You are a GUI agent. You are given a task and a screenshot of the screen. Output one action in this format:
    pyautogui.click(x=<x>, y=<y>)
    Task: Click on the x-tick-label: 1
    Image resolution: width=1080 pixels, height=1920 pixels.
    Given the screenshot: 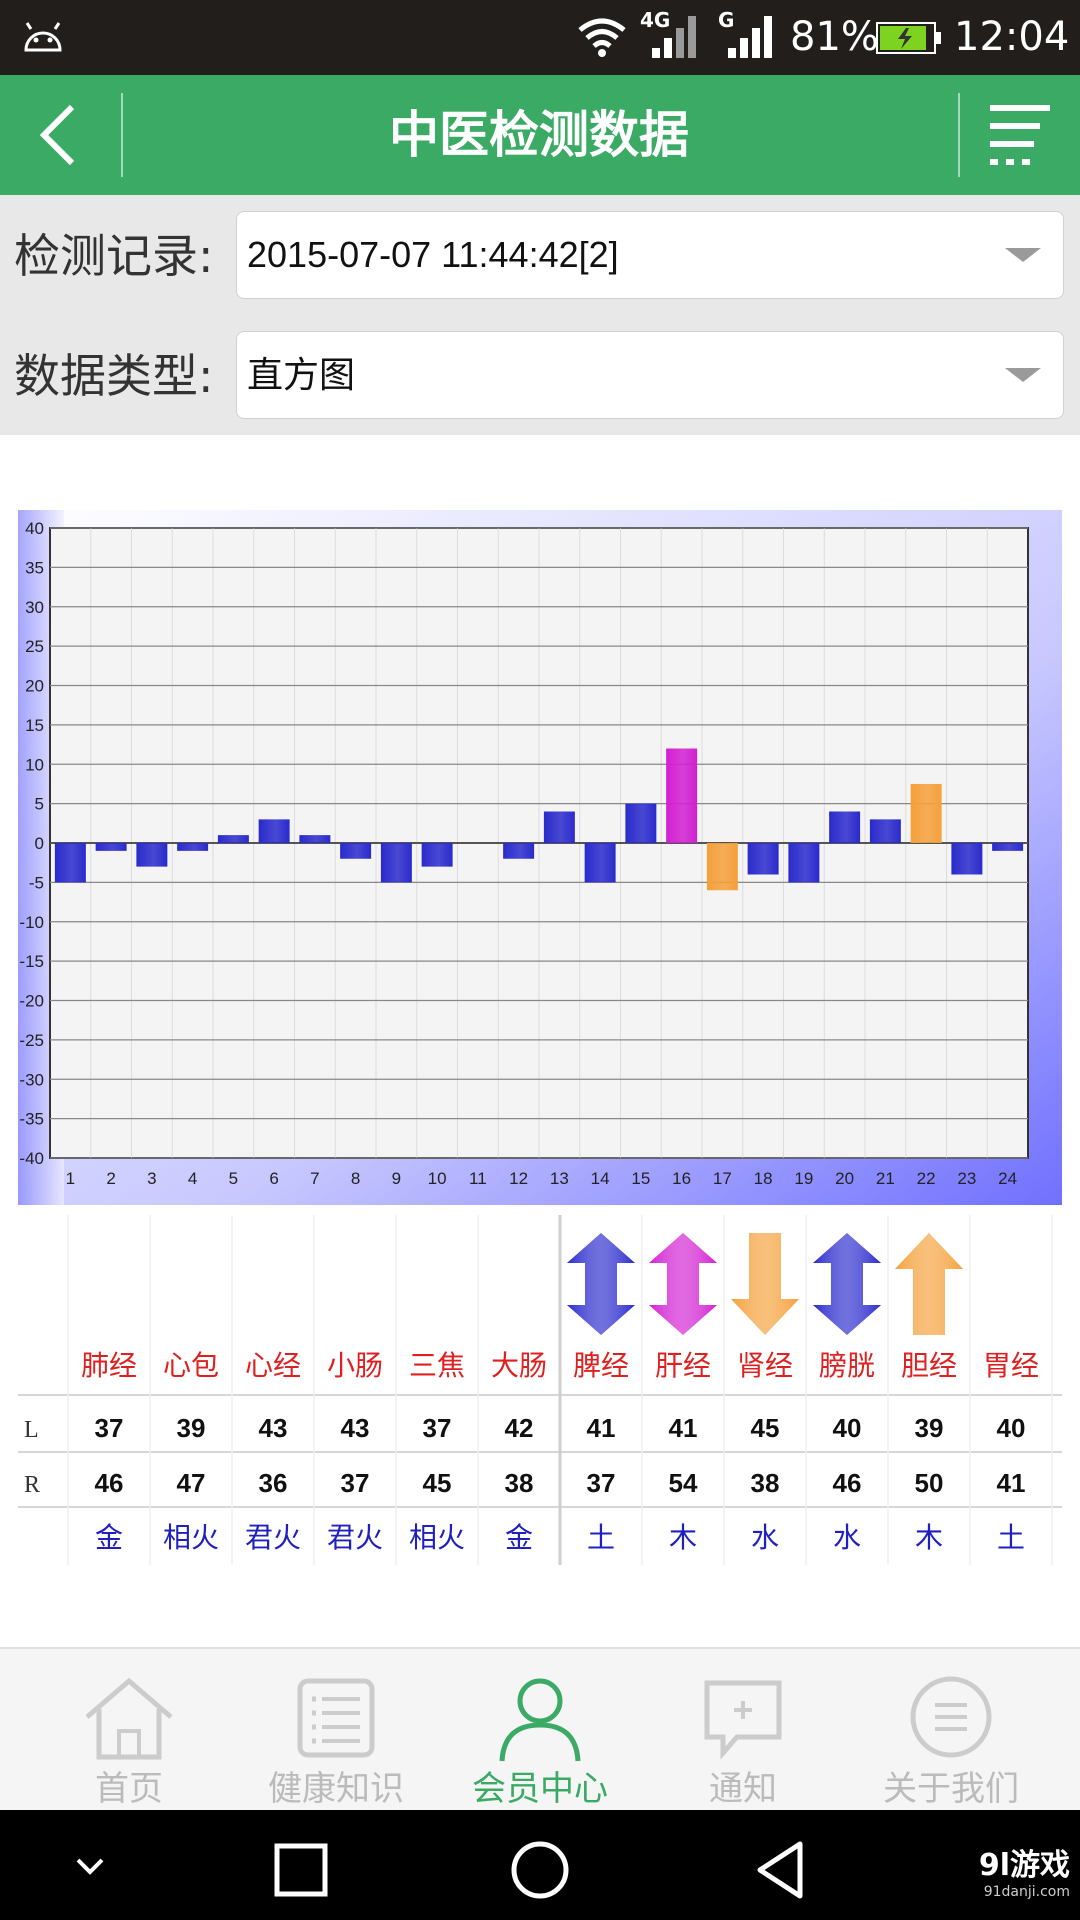 What is the action you would take?
    pyautogui.click(x=70, y=1178)
    